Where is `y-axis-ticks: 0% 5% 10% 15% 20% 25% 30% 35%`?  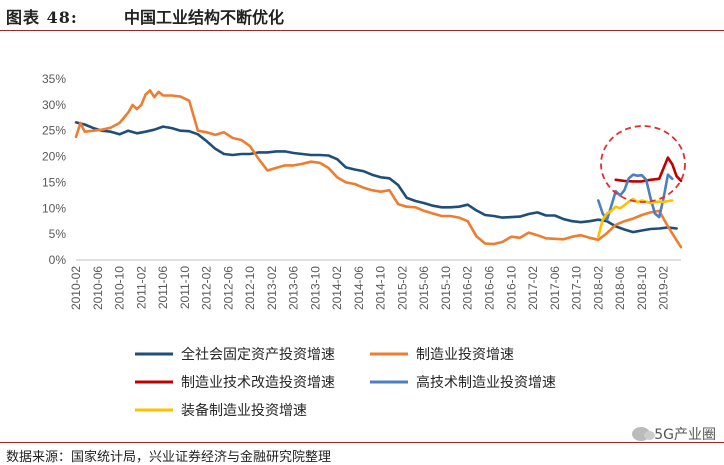 y-axis-ticks: 0% 5% 10% 15% 20% 25% 30% 35% is located at coordinates (54, 169).